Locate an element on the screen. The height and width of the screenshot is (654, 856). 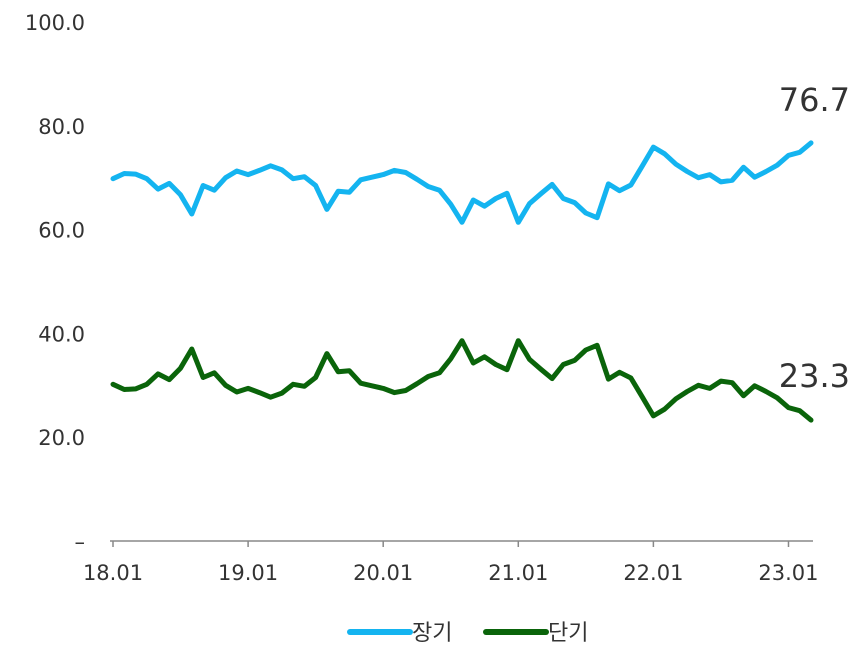
legend: 장기 단기 is located at coordinates (467, 633).